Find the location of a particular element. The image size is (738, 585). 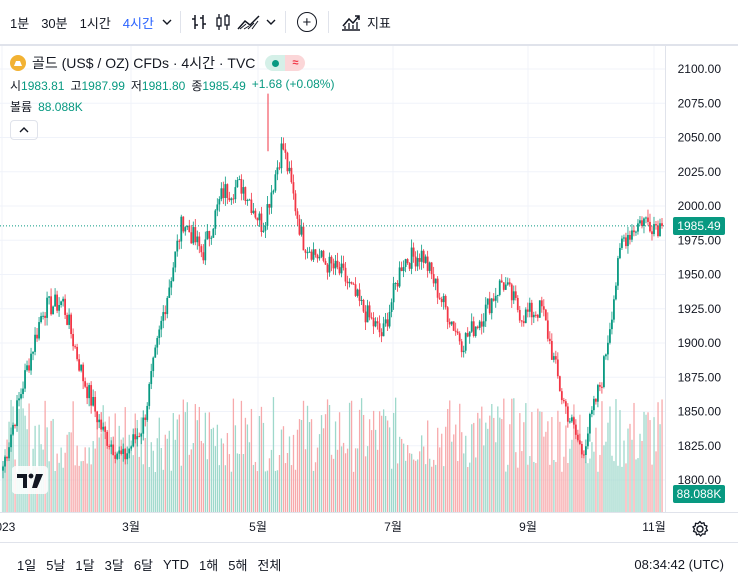

interval-1m: 1분 is located at coordinates (20, 23).